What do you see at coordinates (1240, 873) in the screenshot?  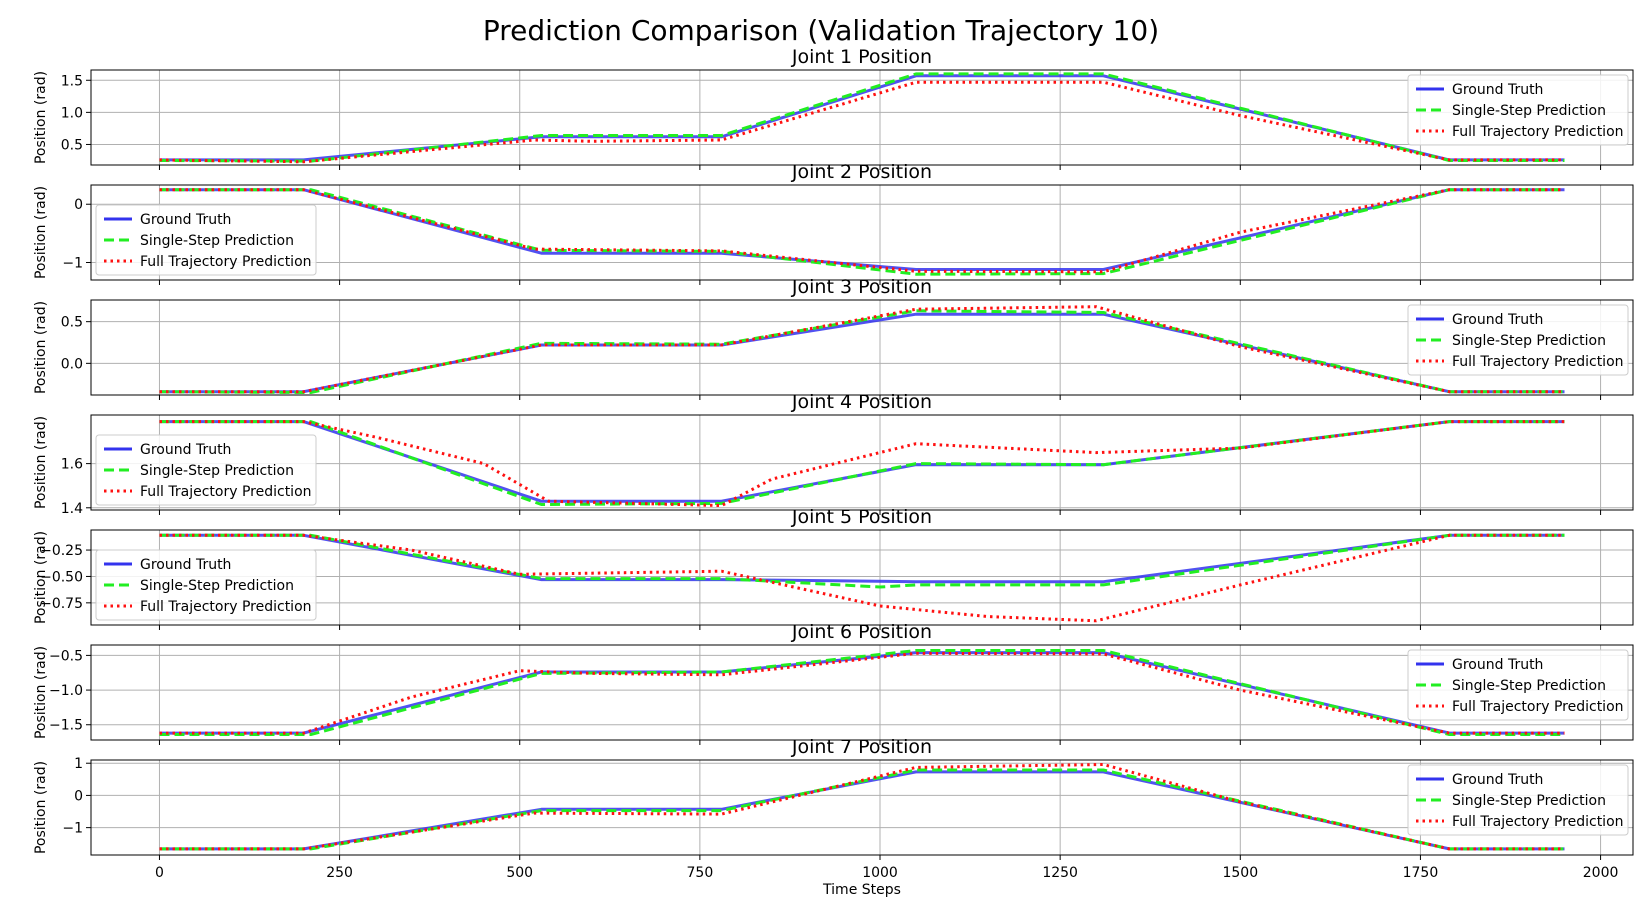 I see `x-tick-label: 1500` at bounding box center [1240, 873].